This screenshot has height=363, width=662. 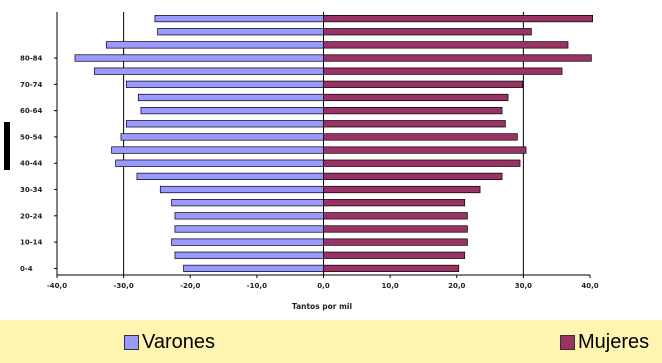 What do you see at coordinates (31, 216) in the screenshot?
I see `y-tick-label: 20-24` at bounding box center [31, 216].